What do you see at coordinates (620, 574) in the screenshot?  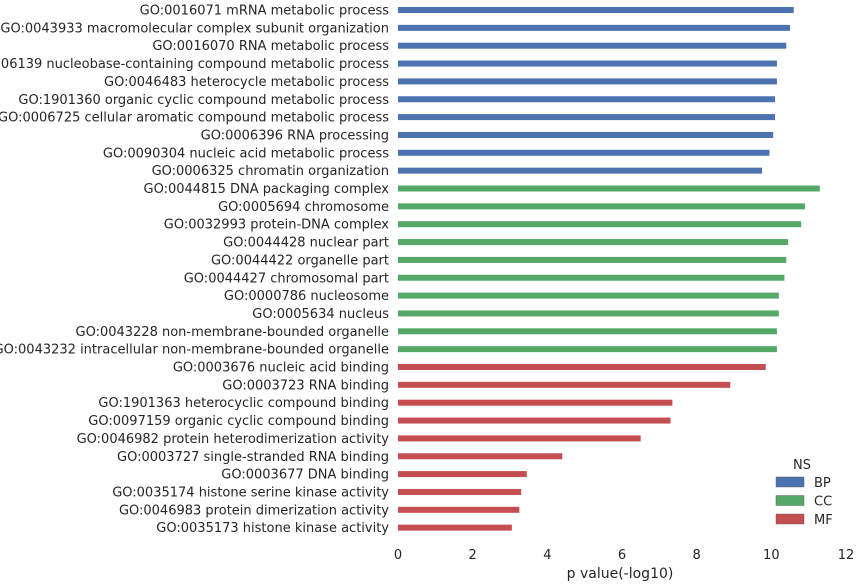 I see `x-axis-title: p value(-log10)` at bounding box center [620, 574].